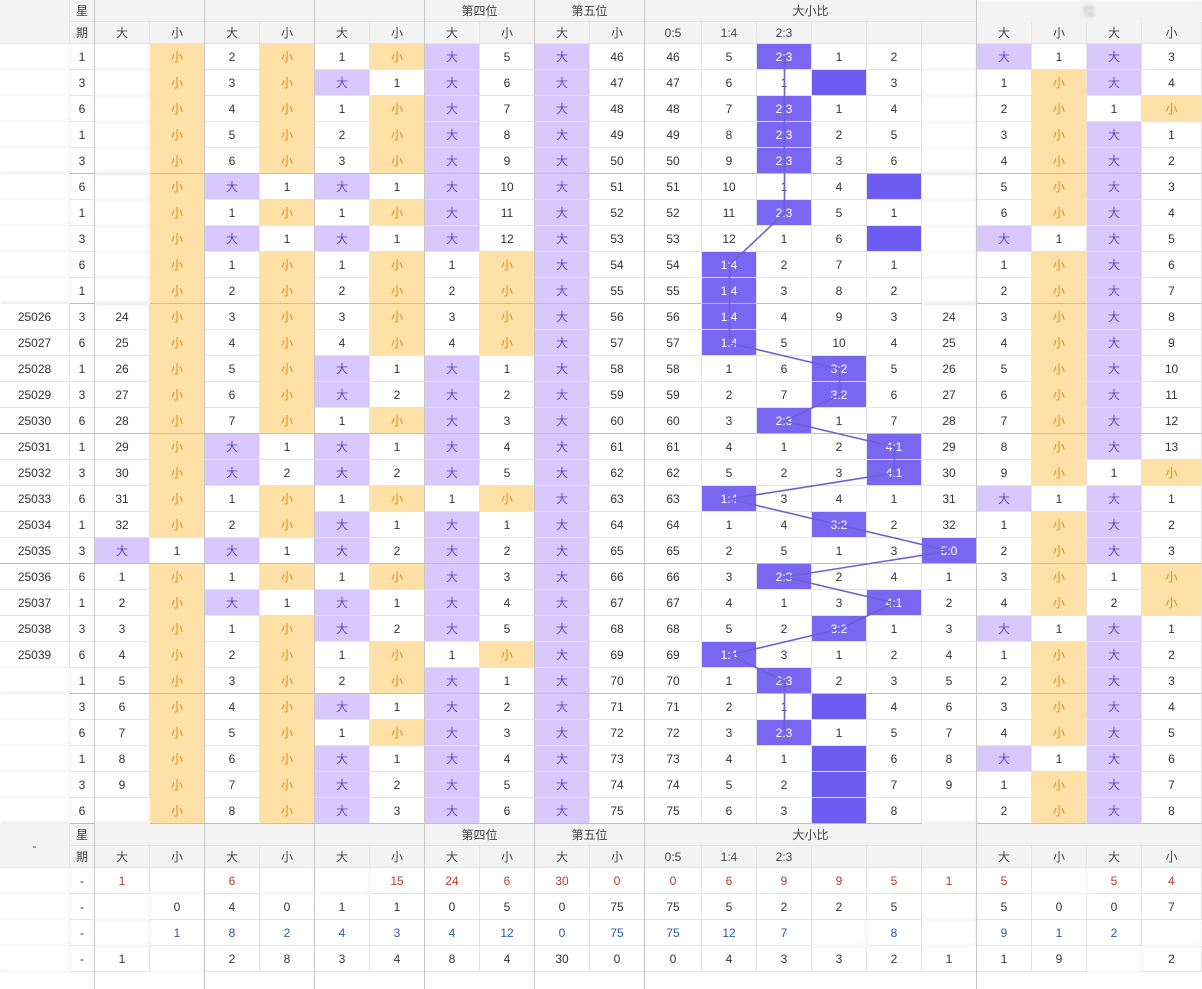 The width and height of the screenshot is (1202, 989). What do you see at coordinates (35, 343) in the screenshot?
I see `issue-number: 25027` at bounding box center [35, 343].